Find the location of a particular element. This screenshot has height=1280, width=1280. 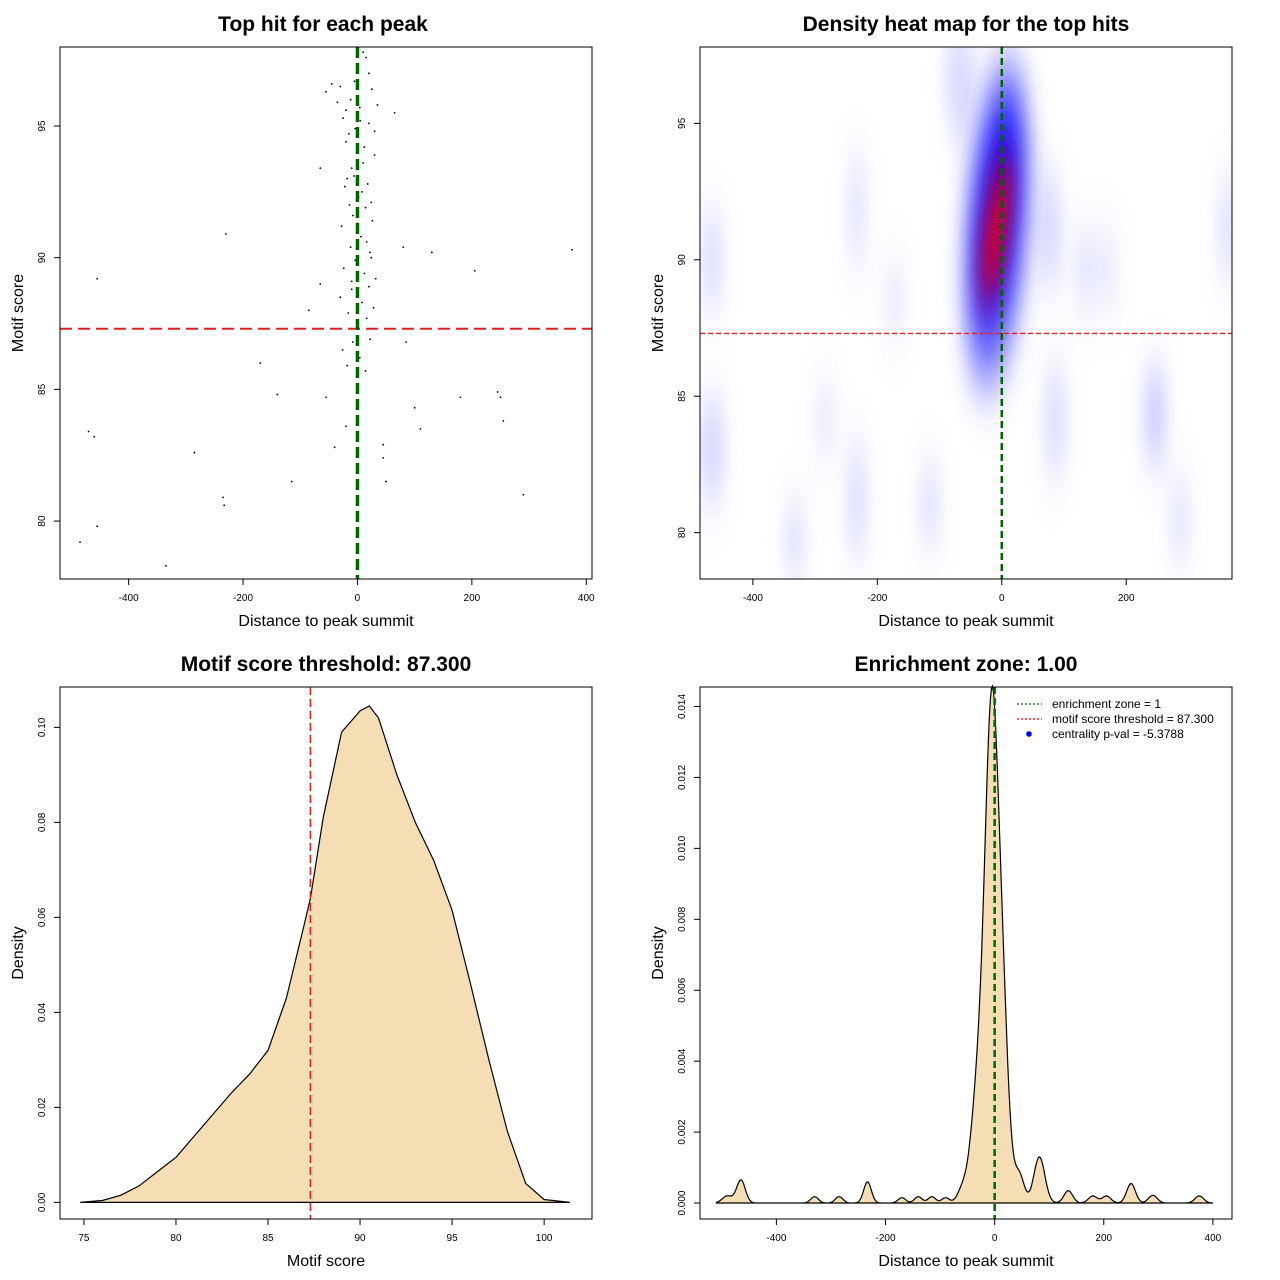

y-tick-label: 0.02 is located at coordinates (42, 1107).